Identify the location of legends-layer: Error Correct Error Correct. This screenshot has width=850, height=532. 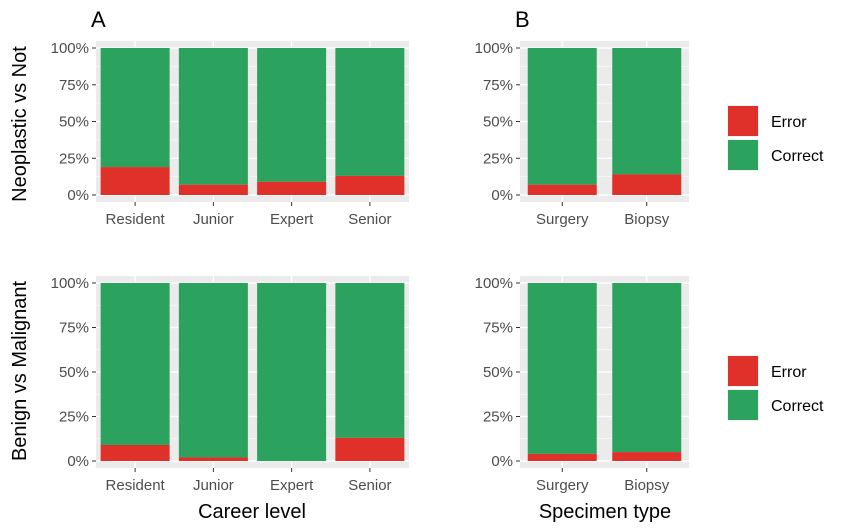
(775, 263).